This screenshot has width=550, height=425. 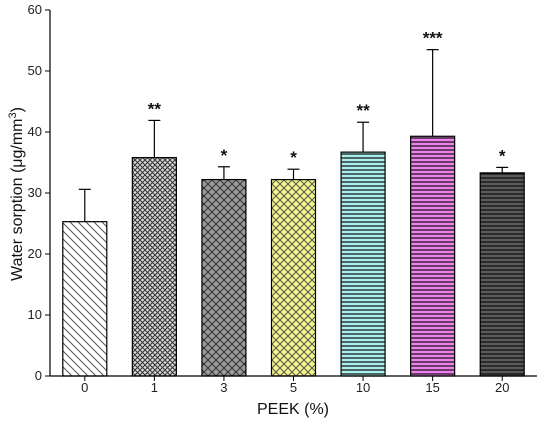 I want to click on significance-20: *, so click(x=502, y=155).